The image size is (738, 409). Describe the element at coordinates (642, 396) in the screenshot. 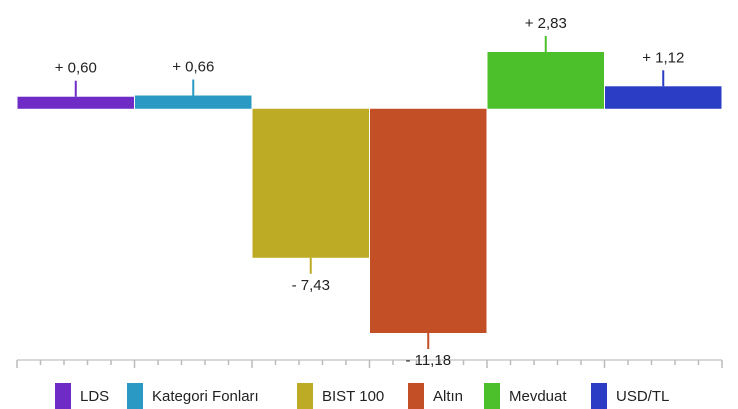

I see `legend-label: USD/TL` at that location.